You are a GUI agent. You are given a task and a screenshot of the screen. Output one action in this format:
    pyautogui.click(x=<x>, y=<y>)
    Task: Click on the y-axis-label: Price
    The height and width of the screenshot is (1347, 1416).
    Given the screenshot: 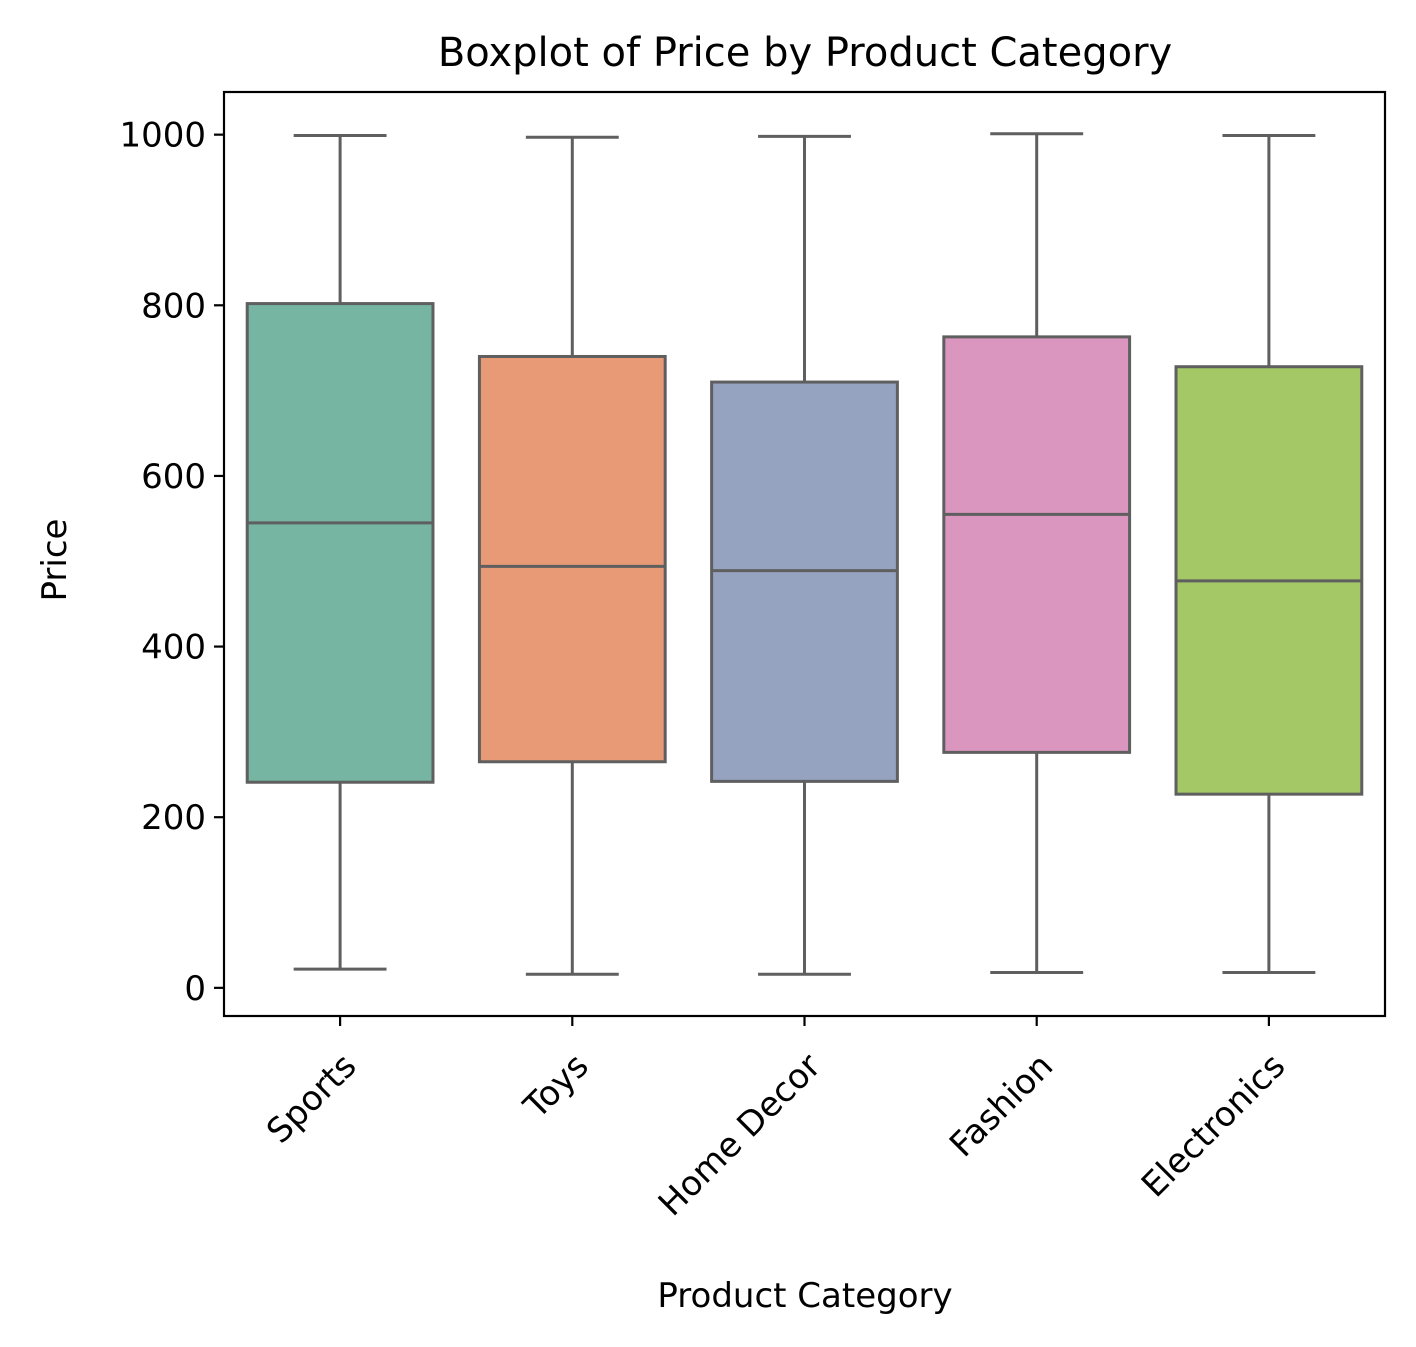 What is the action you would take?
    pyautogui.click(x=55, y=560)
    